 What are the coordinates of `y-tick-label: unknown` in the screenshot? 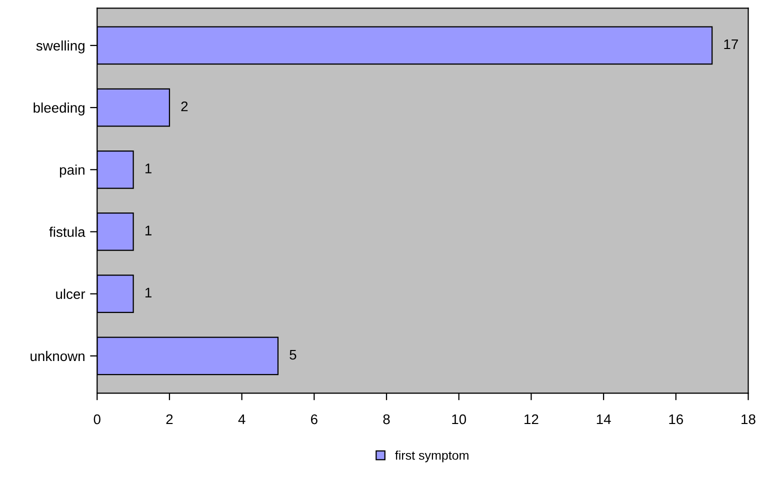 It's located at (57, 356).